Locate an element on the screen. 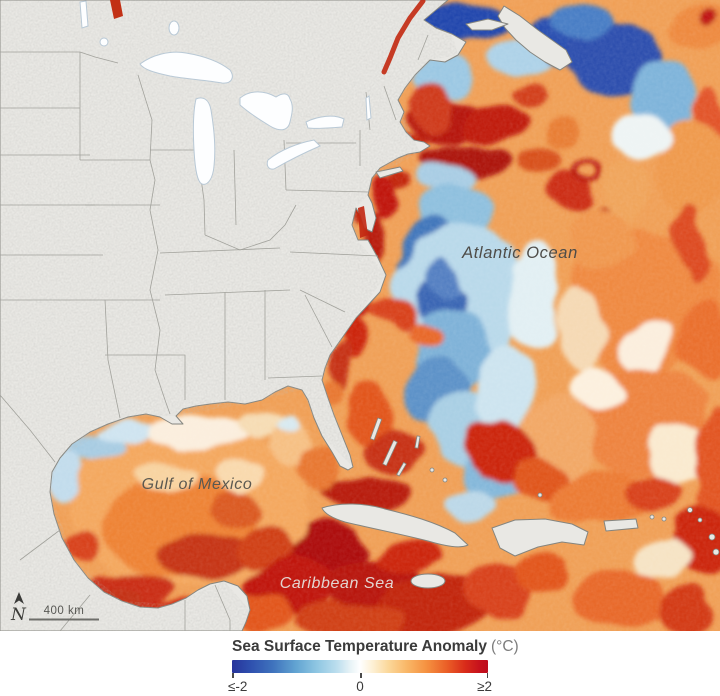 This screenshot has width=720, height=696. pei-island is located at coordinates (487, 24).